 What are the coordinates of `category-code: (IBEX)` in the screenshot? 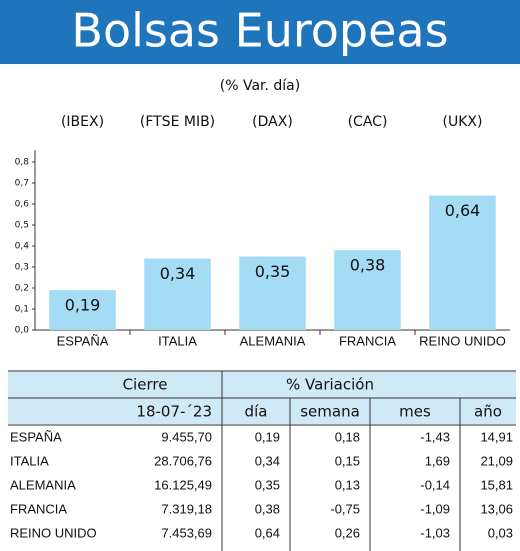 It's located at (82, 122).